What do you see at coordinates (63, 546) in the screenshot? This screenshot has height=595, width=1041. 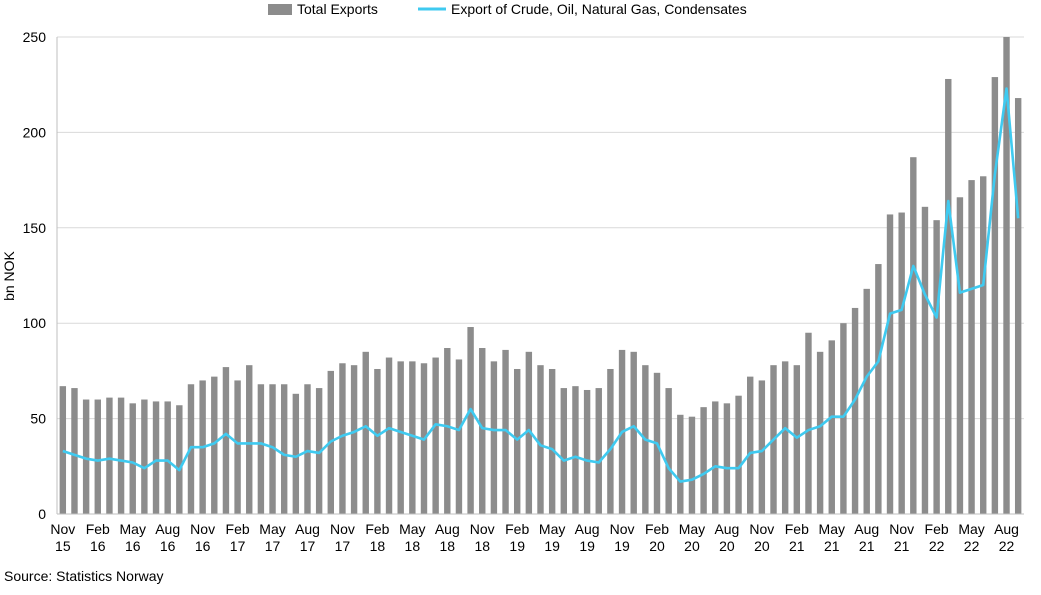 I see `x-tick-year: 15` at bounding box center [63, 546].